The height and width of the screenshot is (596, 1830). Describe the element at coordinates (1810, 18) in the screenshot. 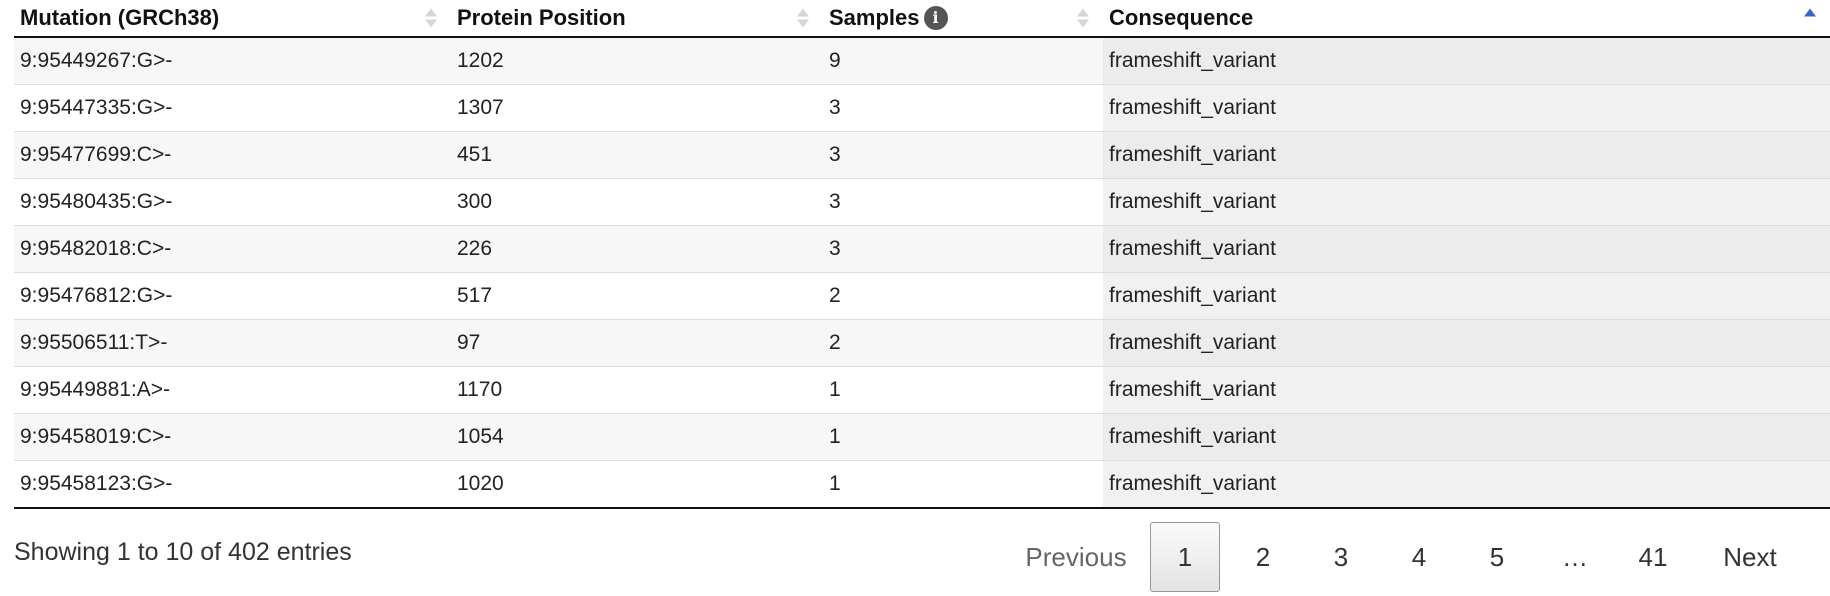

I see `sort-ascending-icon` at that location.